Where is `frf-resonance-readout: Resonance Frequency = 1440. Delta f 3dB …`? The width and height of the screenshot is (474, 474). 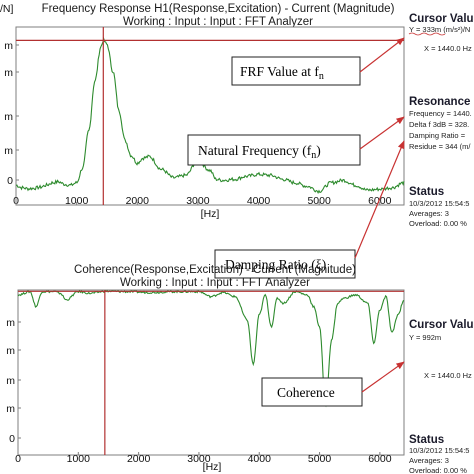 frf-resonance-readout: Resonance Frequency = 1440. Delta f 3dB … is located at coordinates (440, 123).